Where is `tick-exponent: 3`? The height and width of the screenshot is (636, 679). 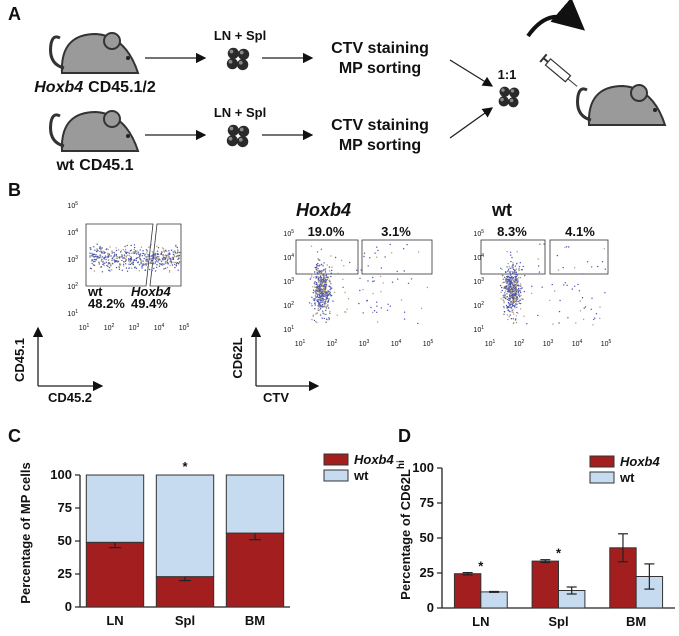 tick-exponent: 3 is located at coordinates (552, 342).